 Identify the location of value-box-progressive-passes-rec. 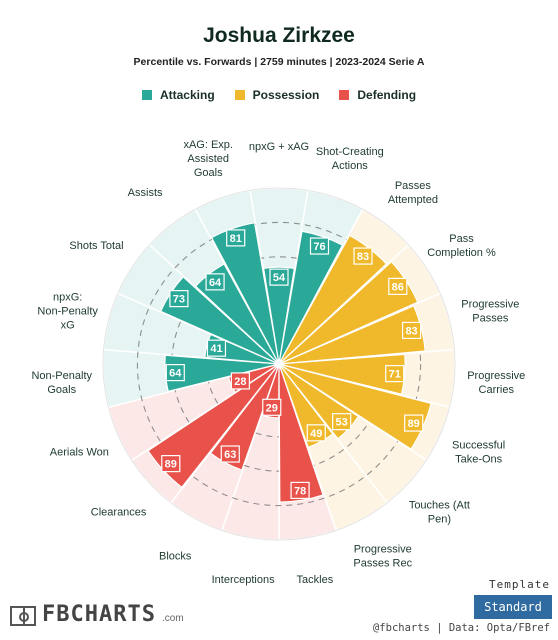
(316, 433).